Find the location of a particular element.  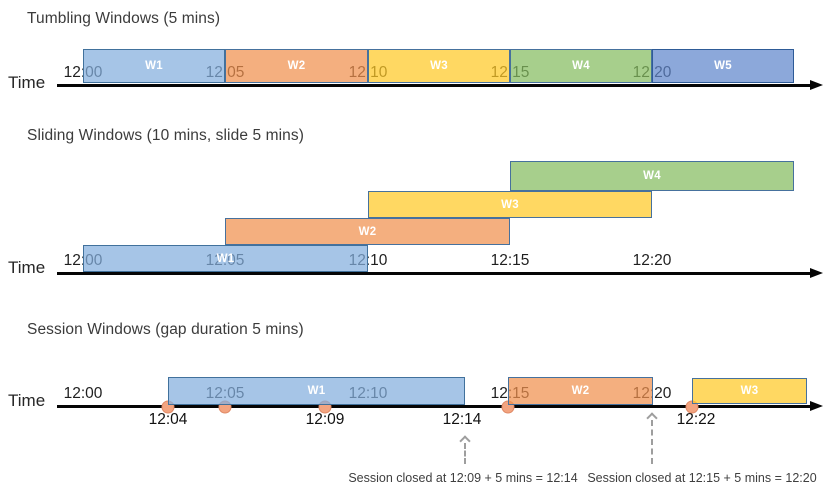

tick-label: 12:20 is located at coordinates (652, 260).